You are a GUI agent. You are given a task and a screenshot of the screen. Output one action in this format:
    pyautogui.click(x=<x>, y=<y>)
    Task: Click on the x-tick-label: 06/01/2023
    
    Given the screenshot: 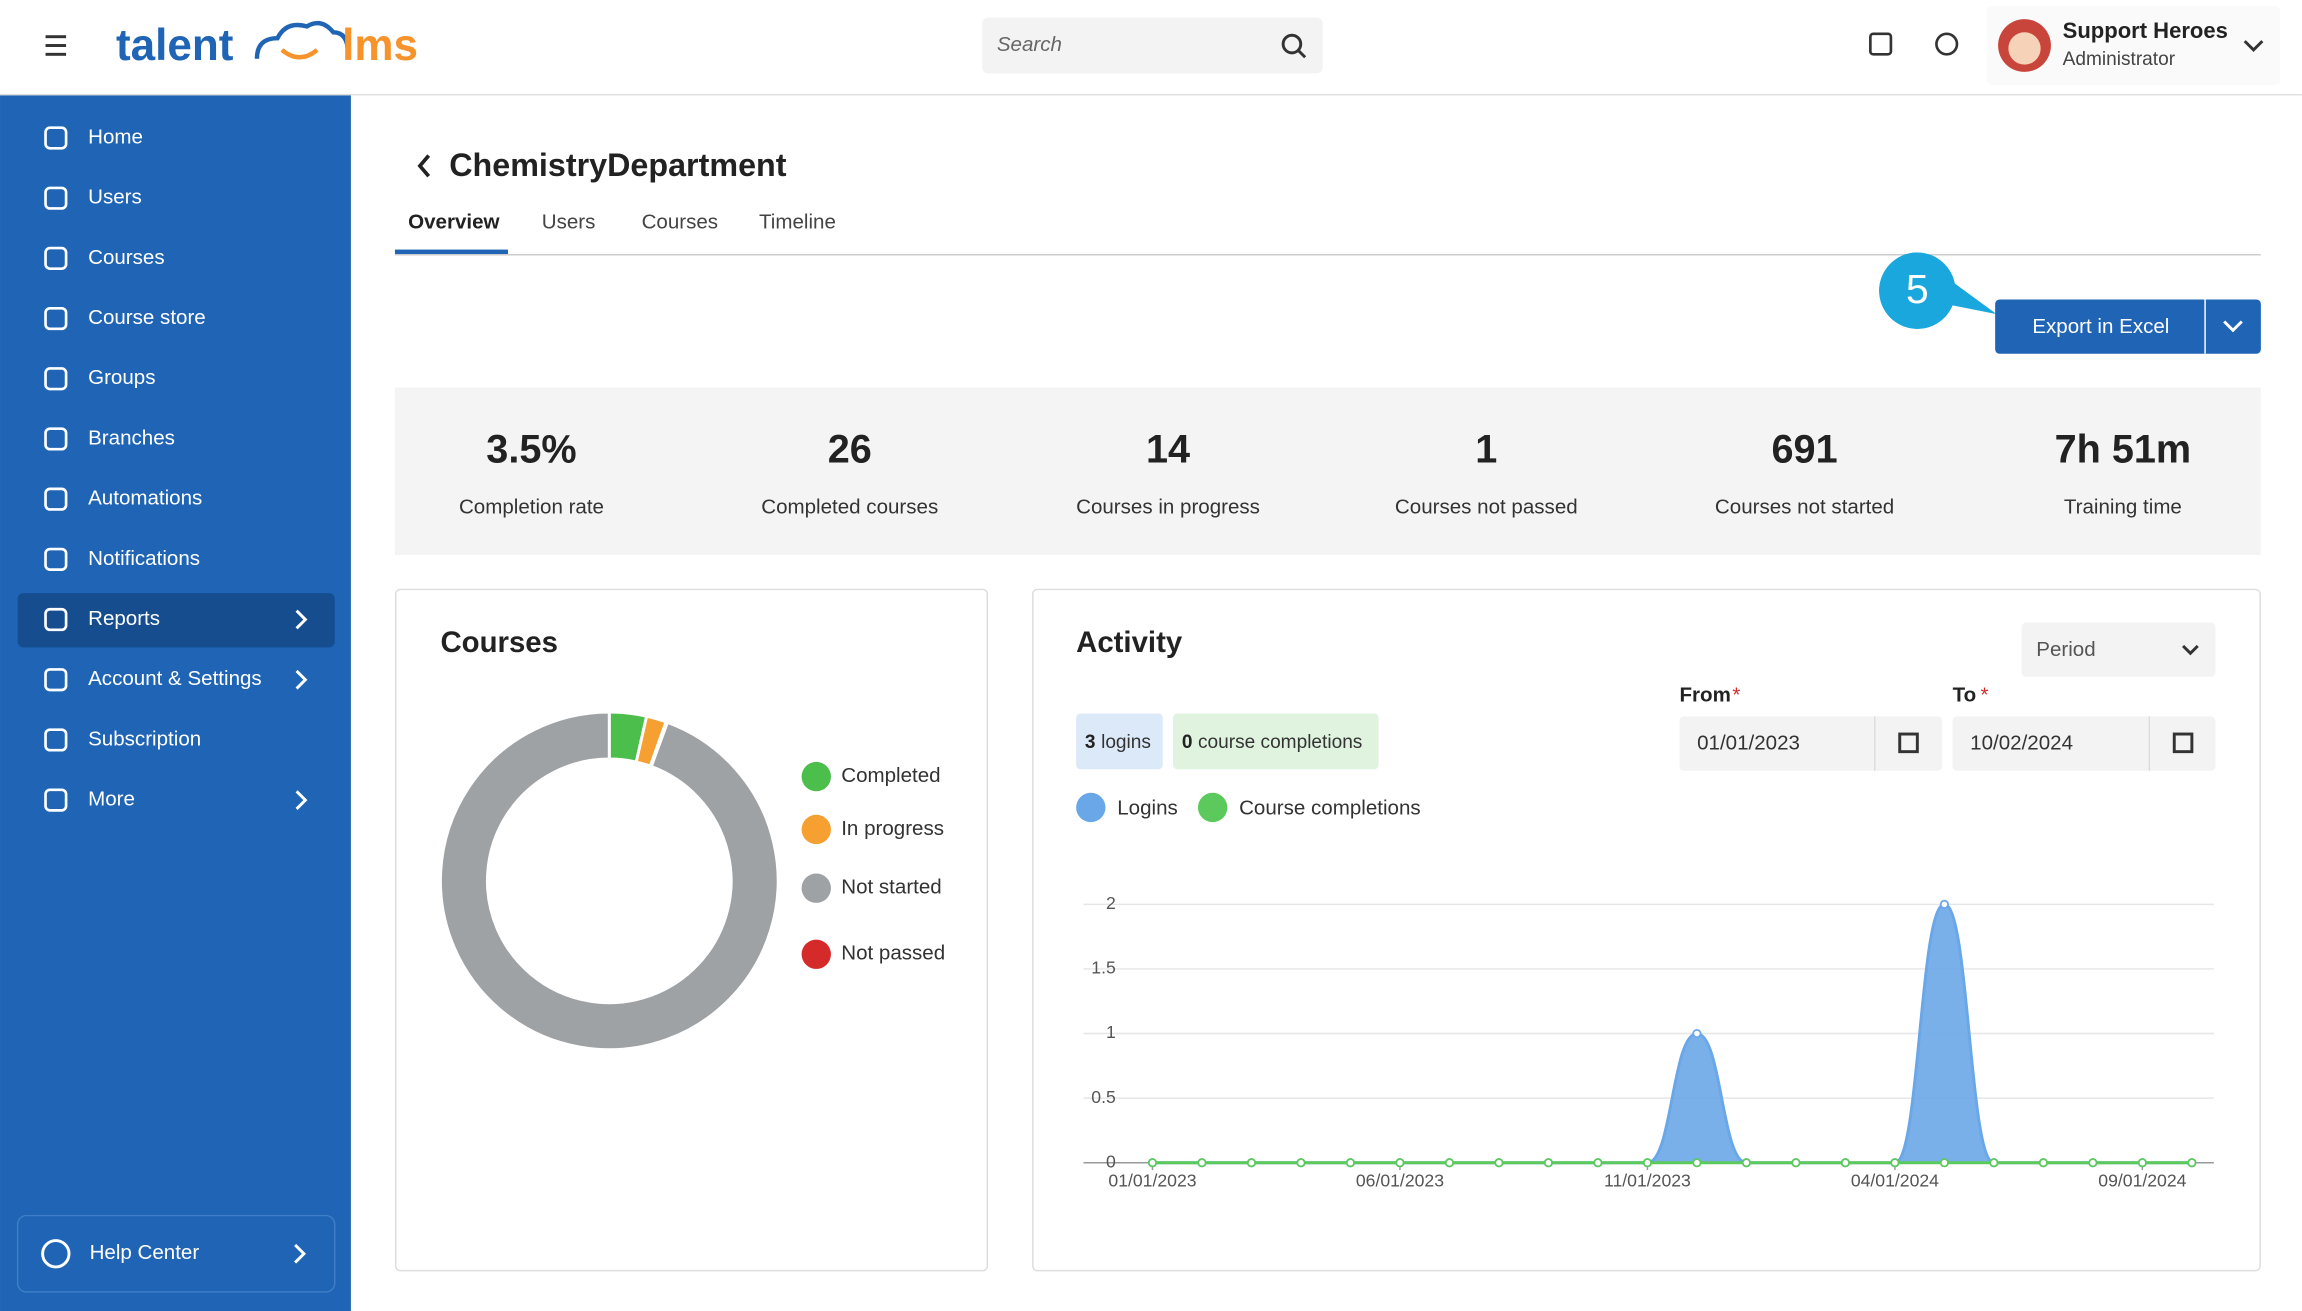 What is the action you would take?
    pyautogui.click(x=1400, y=1180)
    